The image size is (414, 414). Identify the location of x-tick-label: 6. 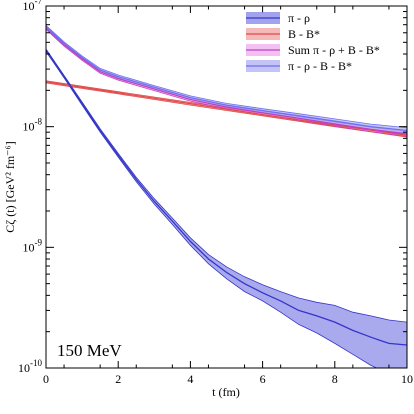
(263, 379).